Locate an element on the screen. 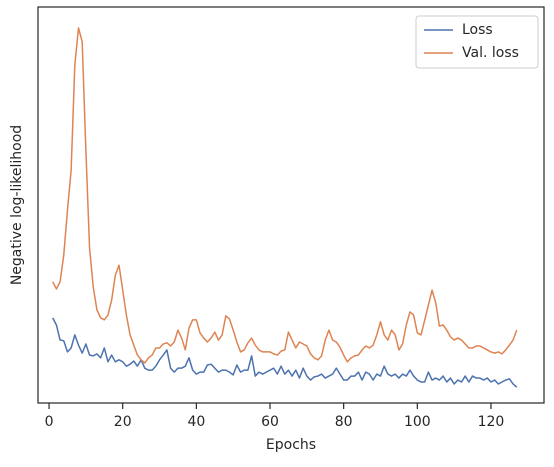 This screenshot has height=467, width=554. y-axis-label: Negative log-likelihood is located at coordinates (17, 205).